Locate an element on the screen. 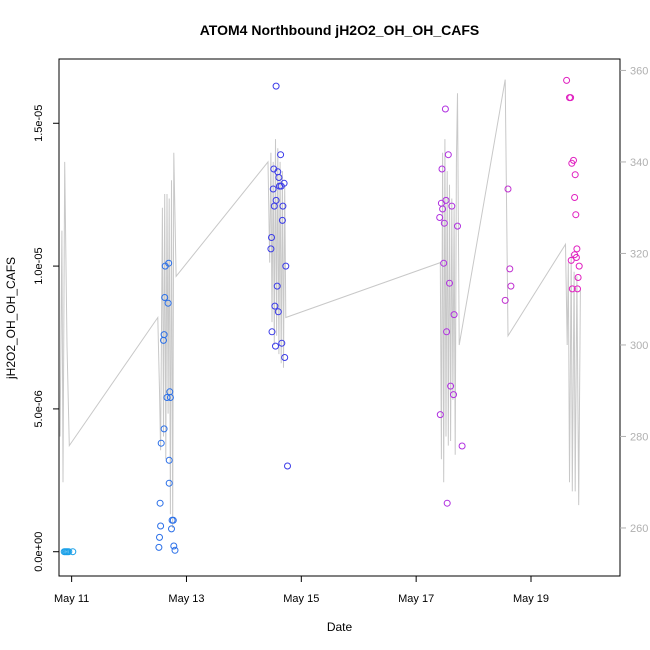 The height and width of the screenshot is (650, 650). x-tick-label: May 19 is located at coordinates (531, 599).